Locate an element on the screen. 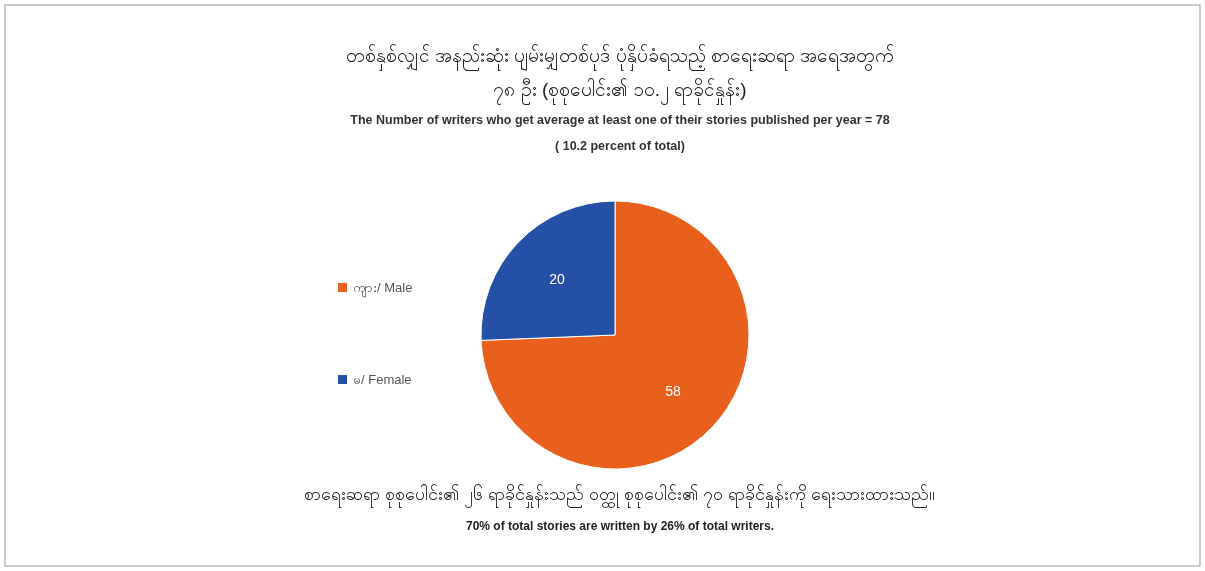 The image size is (1205, 571). chart-subtitle: The Number of writers who get average at least one of their stories published per year = 78 ( 10.2 percent of total) is located at coordinates (620, 133).